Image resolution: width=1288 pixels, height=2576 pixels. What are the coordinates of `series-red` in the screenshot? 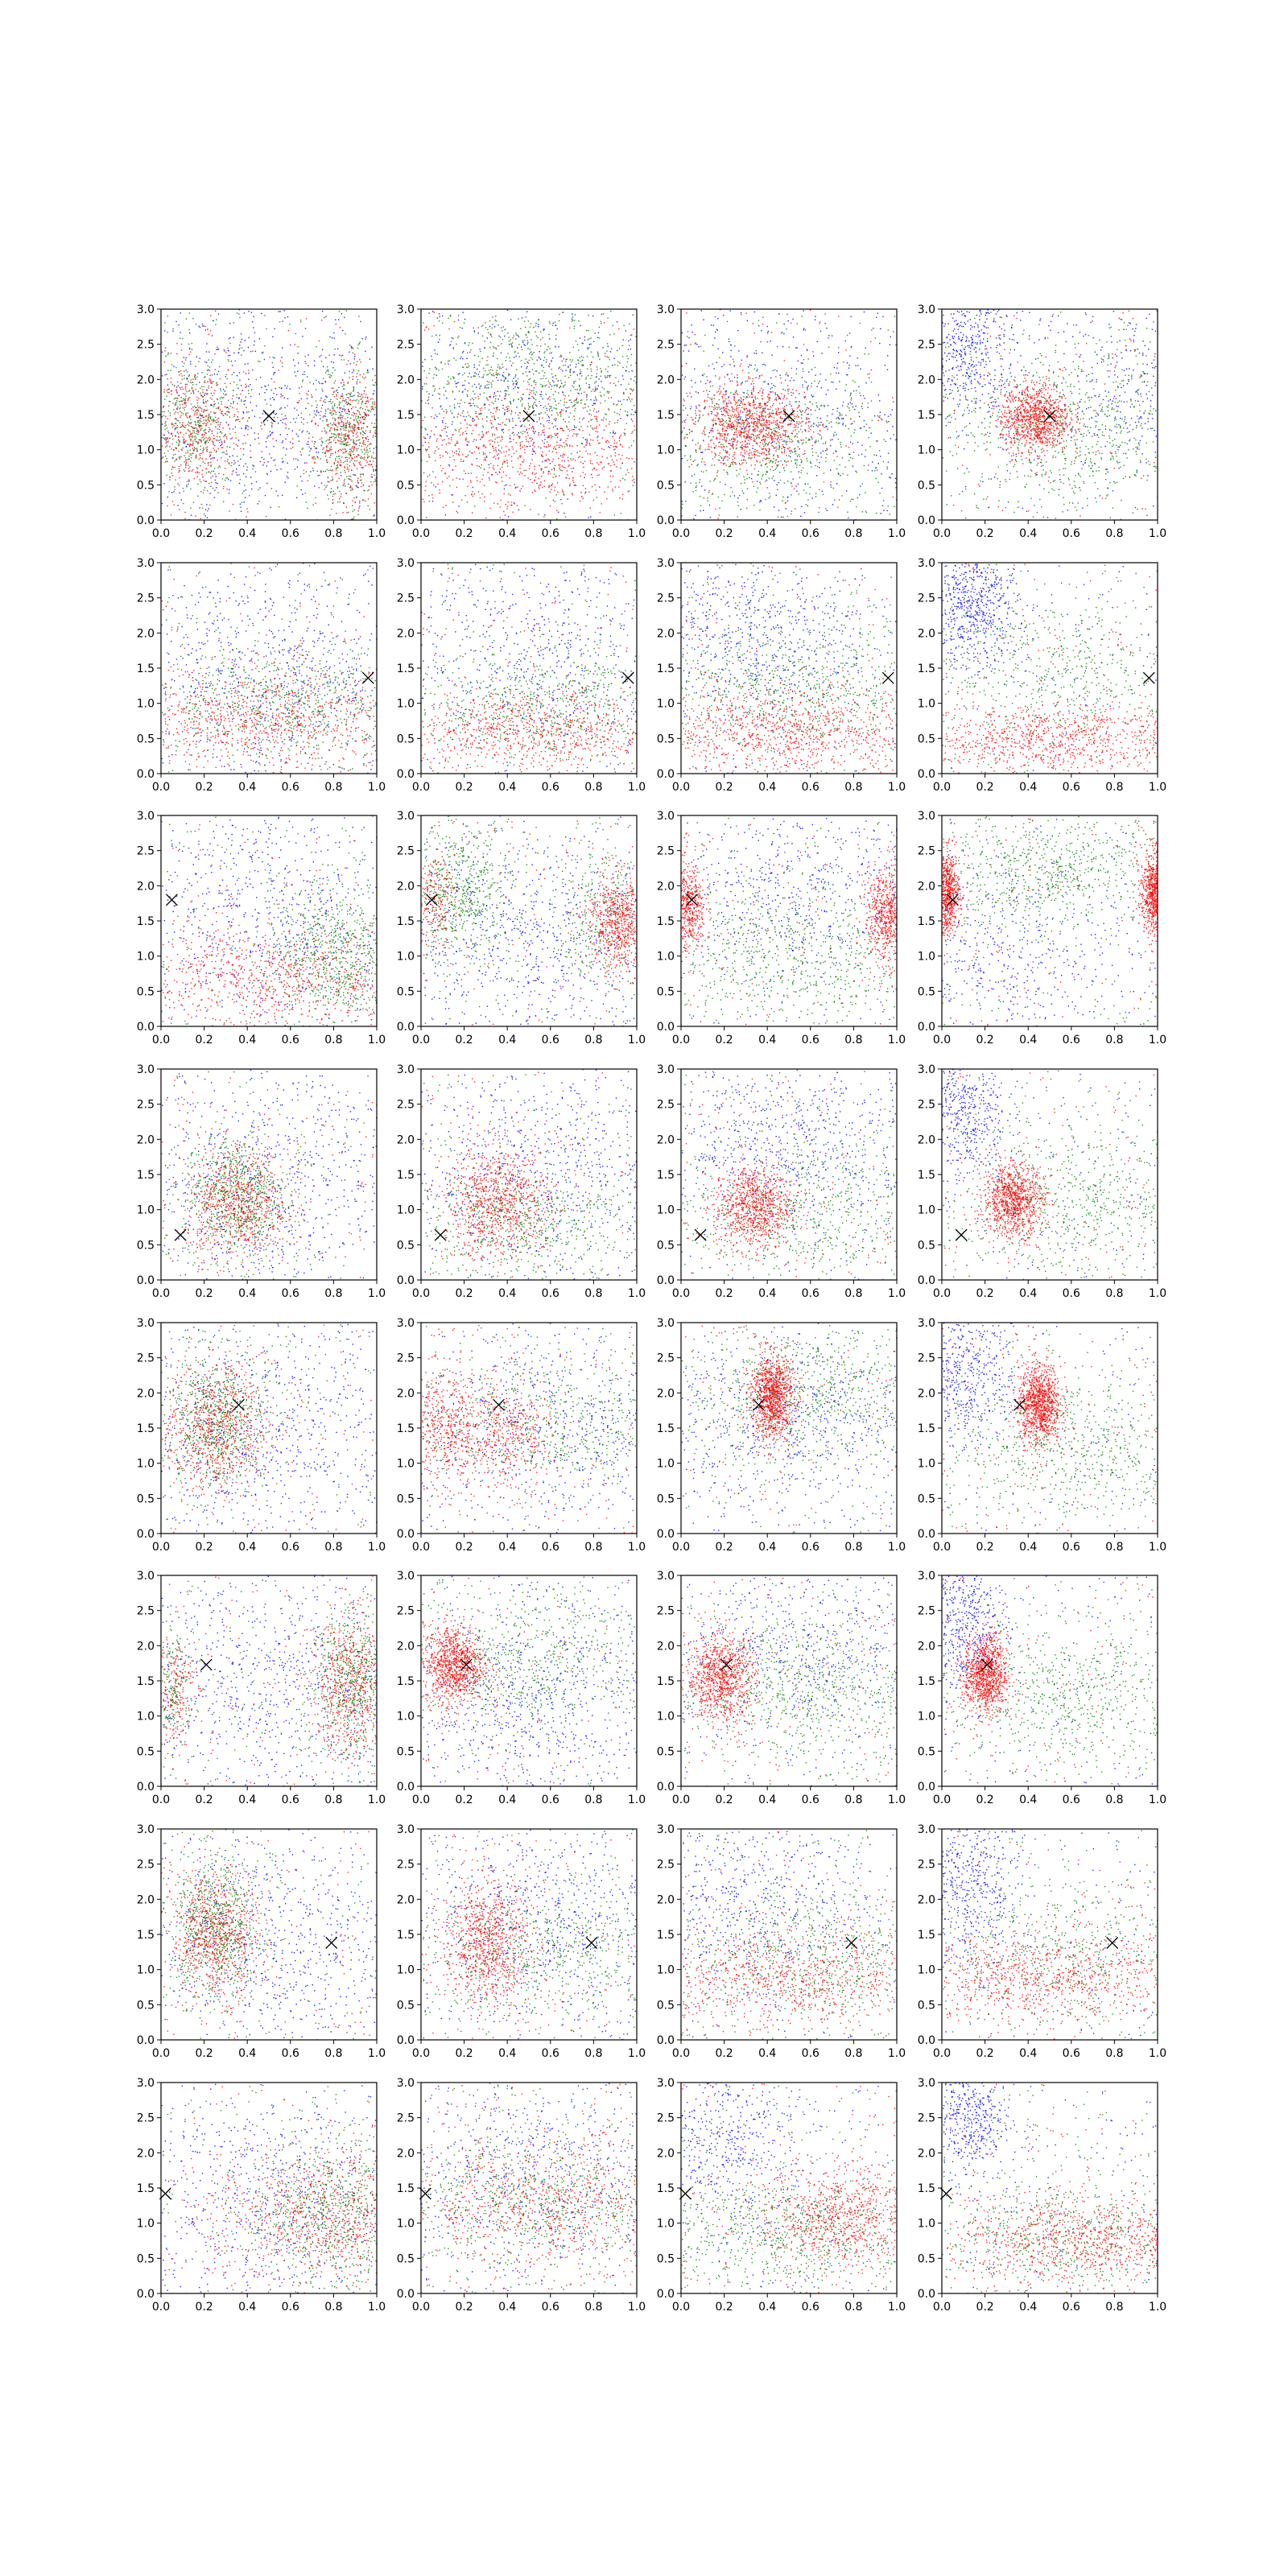 It's located at (530, 416).